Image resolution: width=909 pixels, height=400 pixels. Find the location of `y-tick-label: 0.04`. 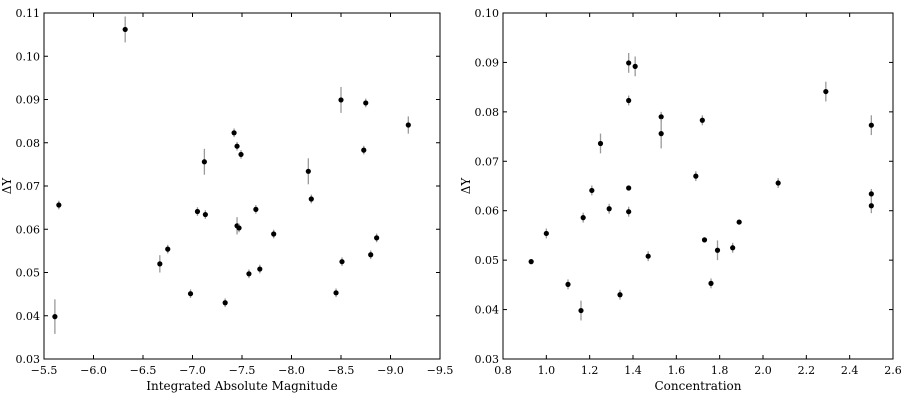

y-tick-label: 0.04 is located at coordinates (28, 316).